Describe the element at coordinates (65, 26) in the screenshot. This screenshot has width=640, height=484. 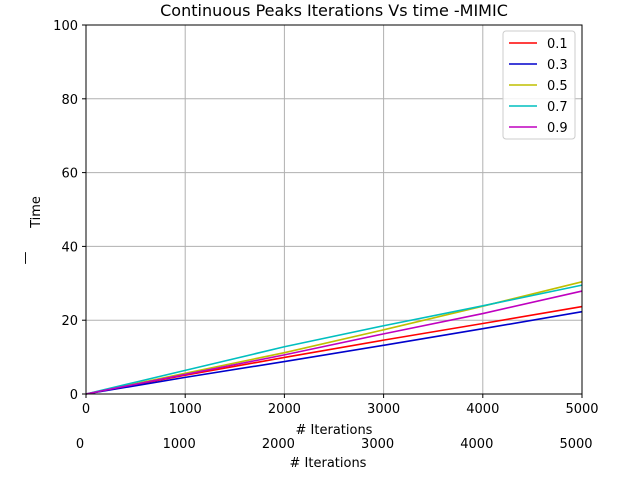
I see `y-tick-label: 100` at that location.